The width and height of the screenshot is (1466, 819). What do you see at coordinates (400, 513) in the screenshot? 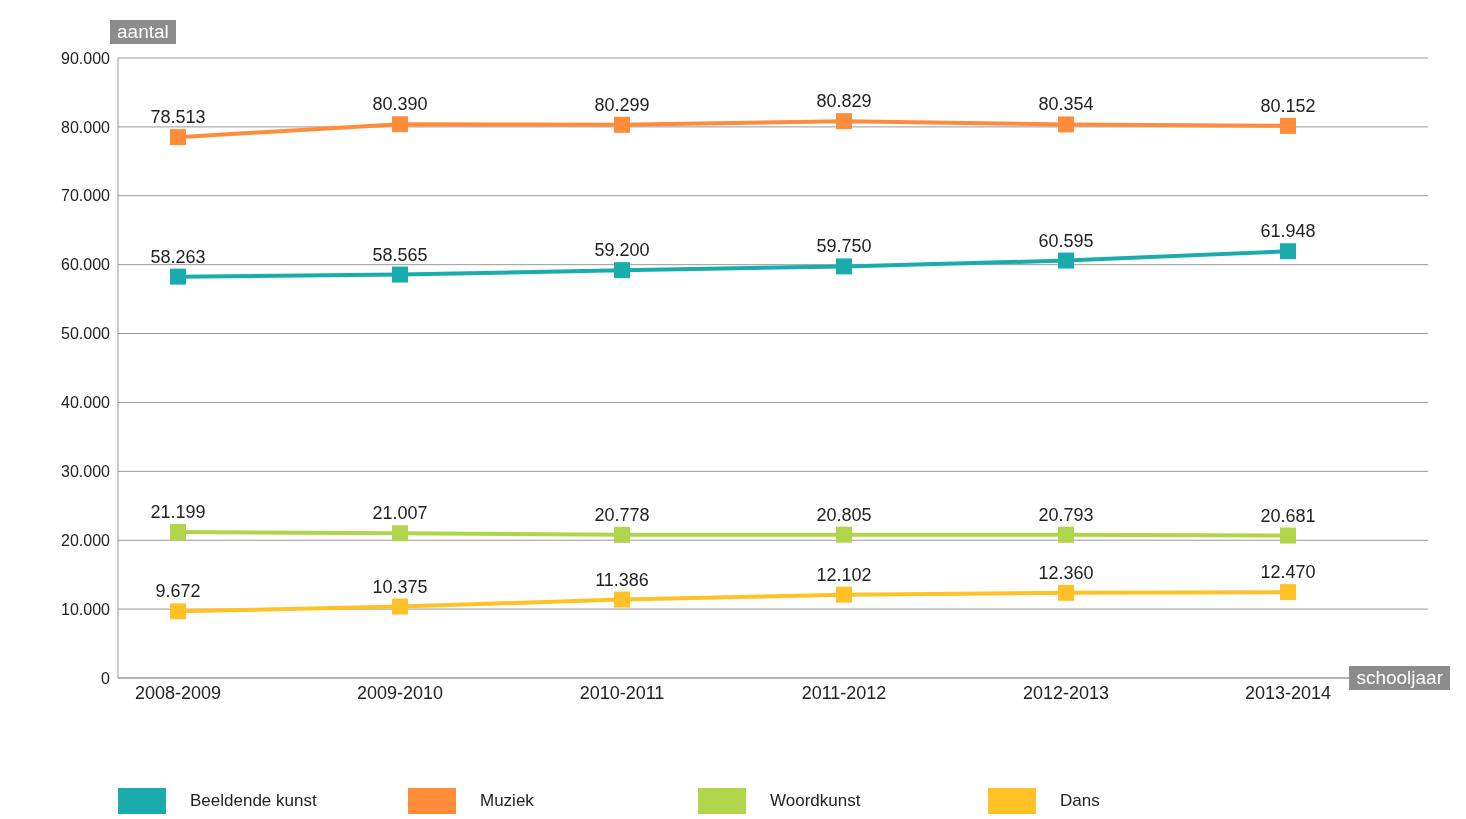
I see `data-label: 21.007` at bounding box center [400, 513].